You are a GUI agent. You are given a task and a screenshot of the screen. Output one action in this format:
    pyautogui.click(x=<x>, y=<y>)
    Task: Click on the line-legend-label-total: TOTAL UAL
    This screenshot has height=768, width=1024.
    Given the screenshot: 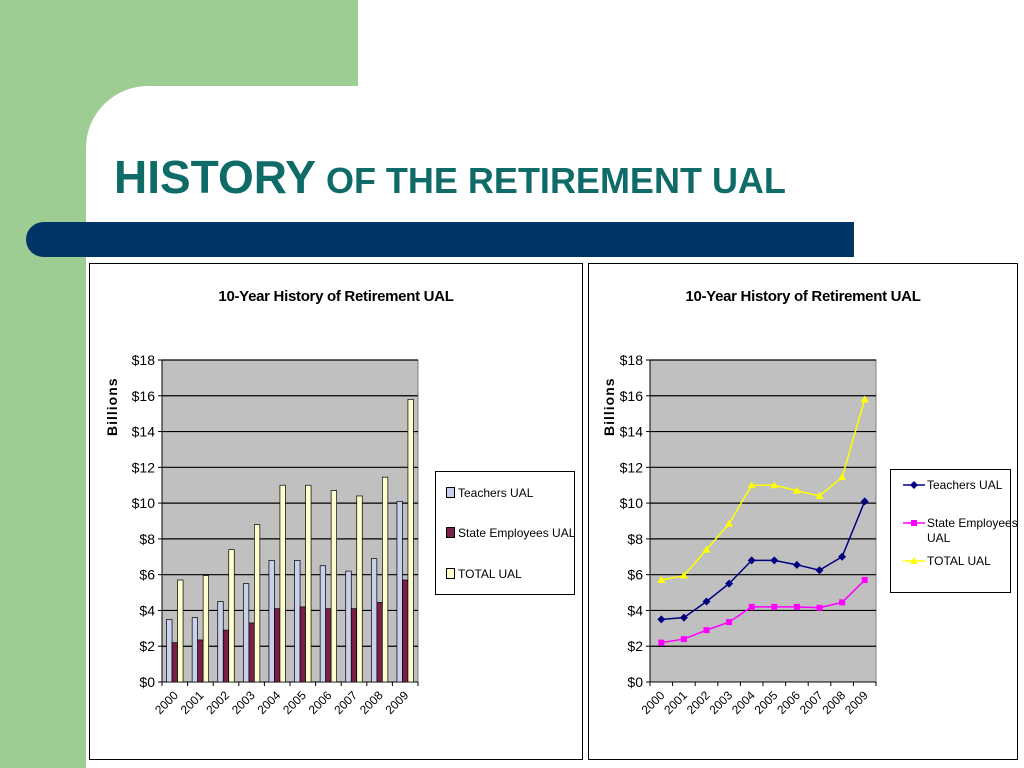 What is the action you would take?
    pyautogui.click(x=959, y=561)
    